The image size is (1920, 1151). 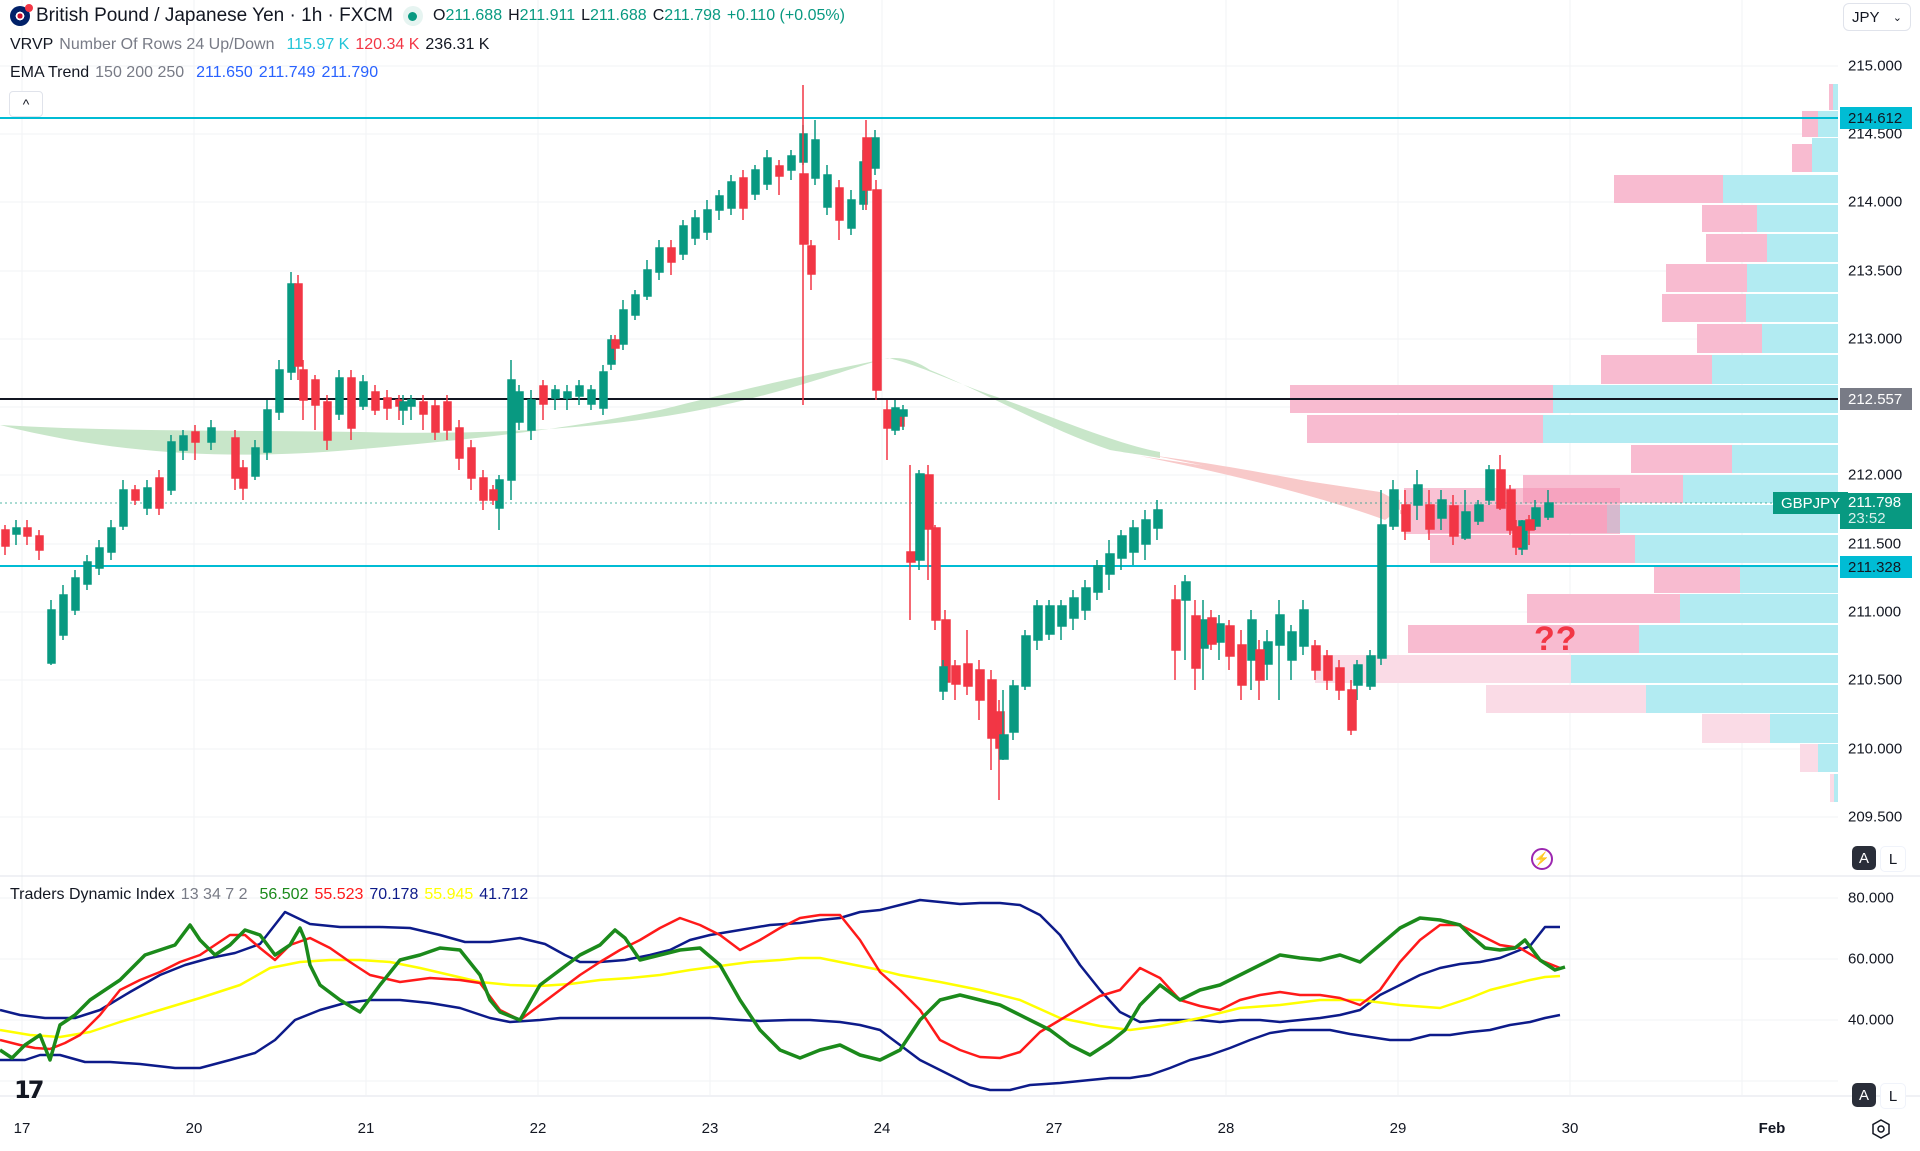 I want to click on tdi-signal-value: 55.523, so click(x=339, y=894).